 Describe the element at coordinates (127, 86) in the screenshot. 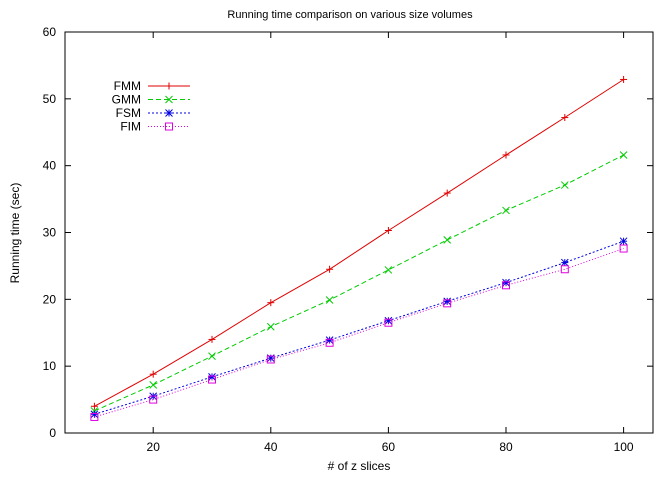

I see `legend-label: FMM` at that location.